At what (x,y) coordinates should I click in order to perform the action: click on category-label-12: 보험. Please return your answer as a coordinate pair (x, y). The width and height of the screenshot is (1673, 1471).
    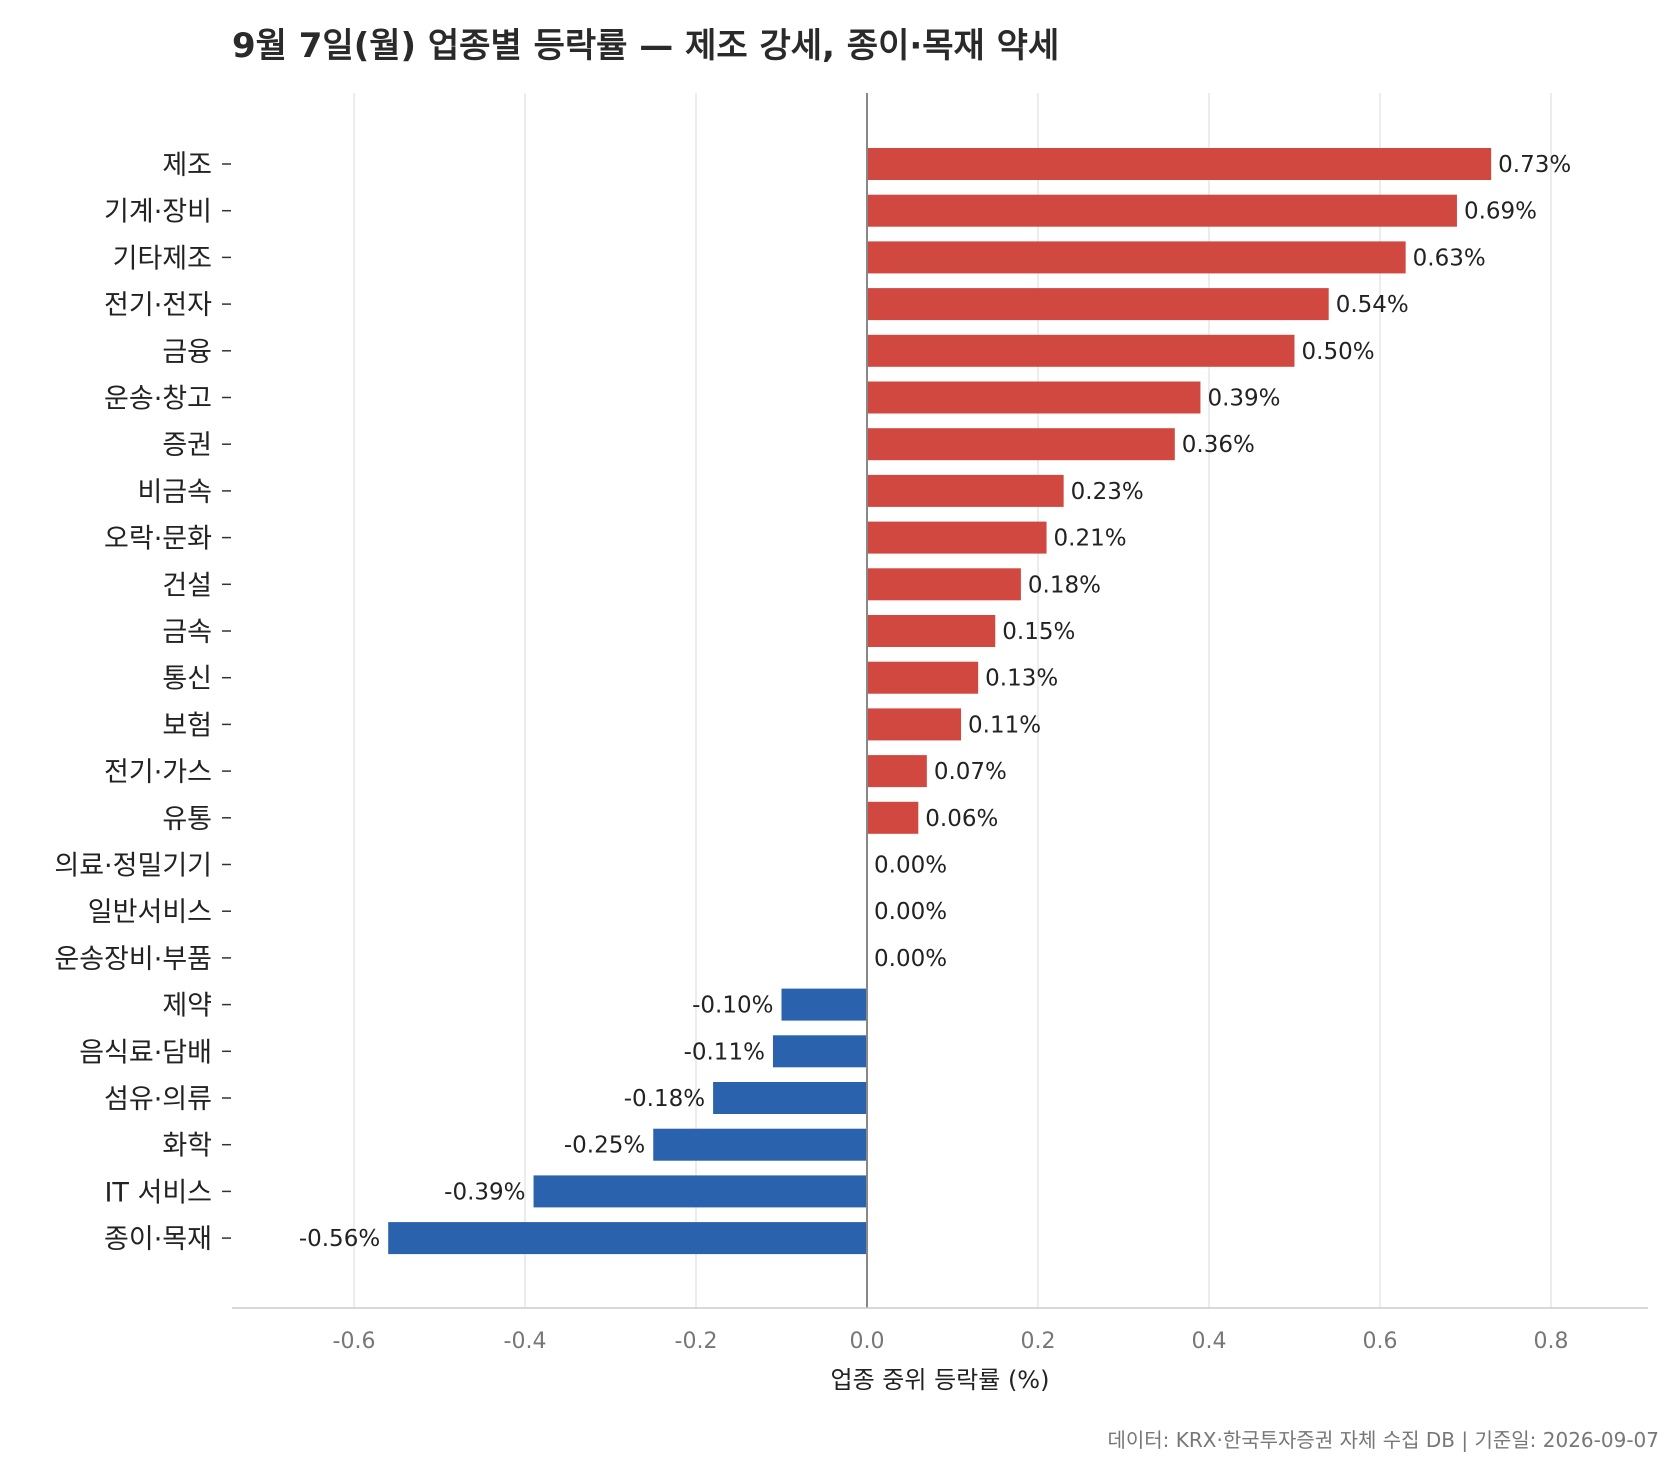
    Looking at the image, I should click on (187, 725).